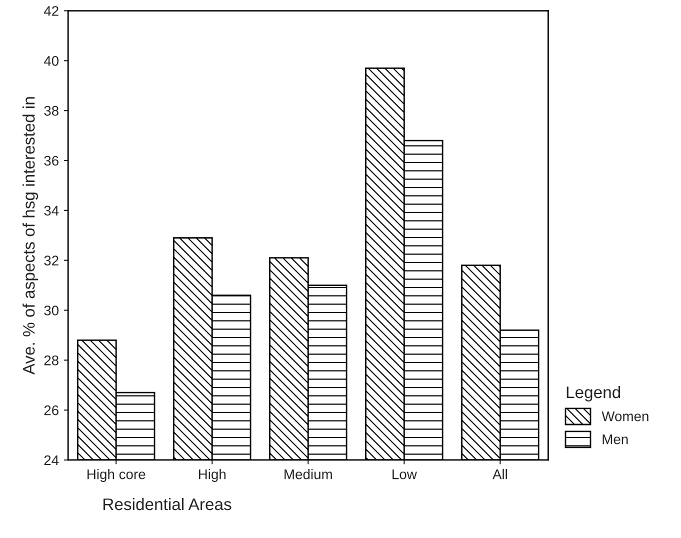 Image resolution: width=681 pixels, height=538 pixels. What do you see at coordinates (404, 475) in the screenshot?
I see `x-tick-label: Low` at bounding box center [404, 475].